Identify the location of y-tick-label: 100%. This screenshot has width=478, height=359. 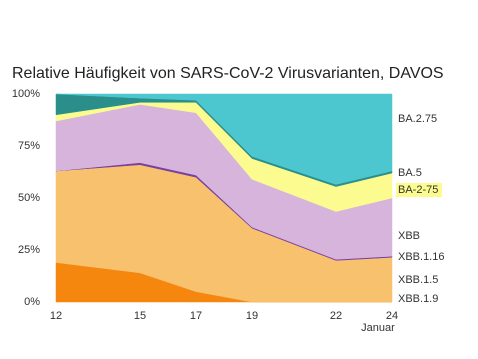
(26, 94).